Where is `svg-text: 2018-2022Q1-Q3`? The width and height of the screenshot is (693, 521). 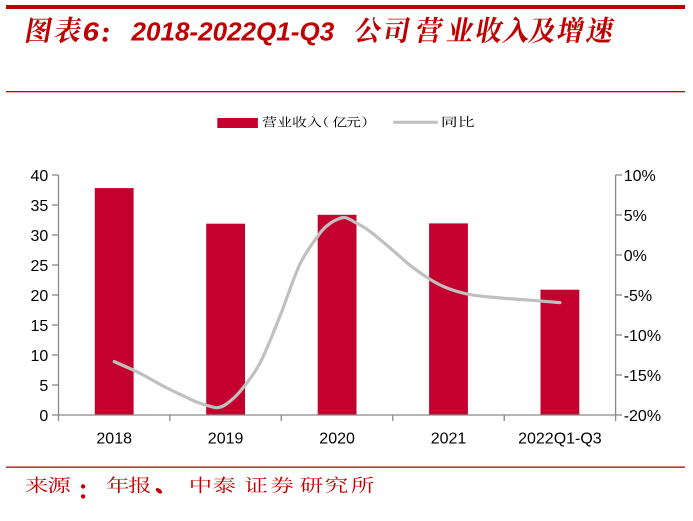 svg-text: 2018-2022Q1-Q3 is located at coordinates (232, 31).